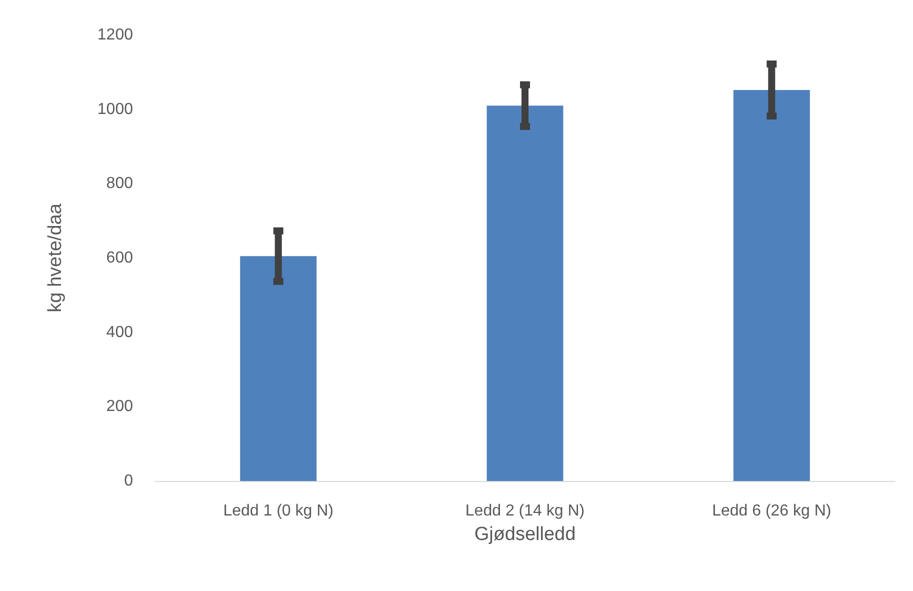 The image size is (913, 591). I want to click on y-tick-label: 400, so click(120, 332).